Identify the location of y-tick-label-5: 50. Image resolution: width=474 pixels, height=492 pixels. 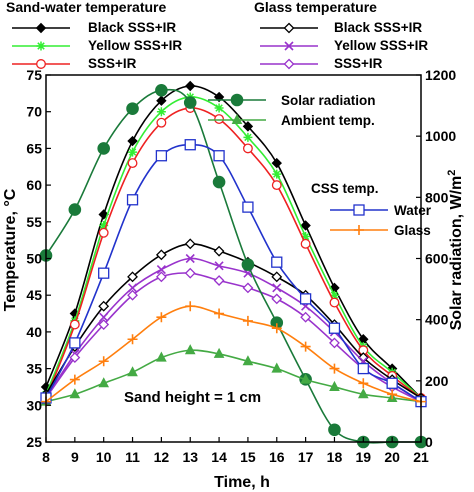
(34, 259).